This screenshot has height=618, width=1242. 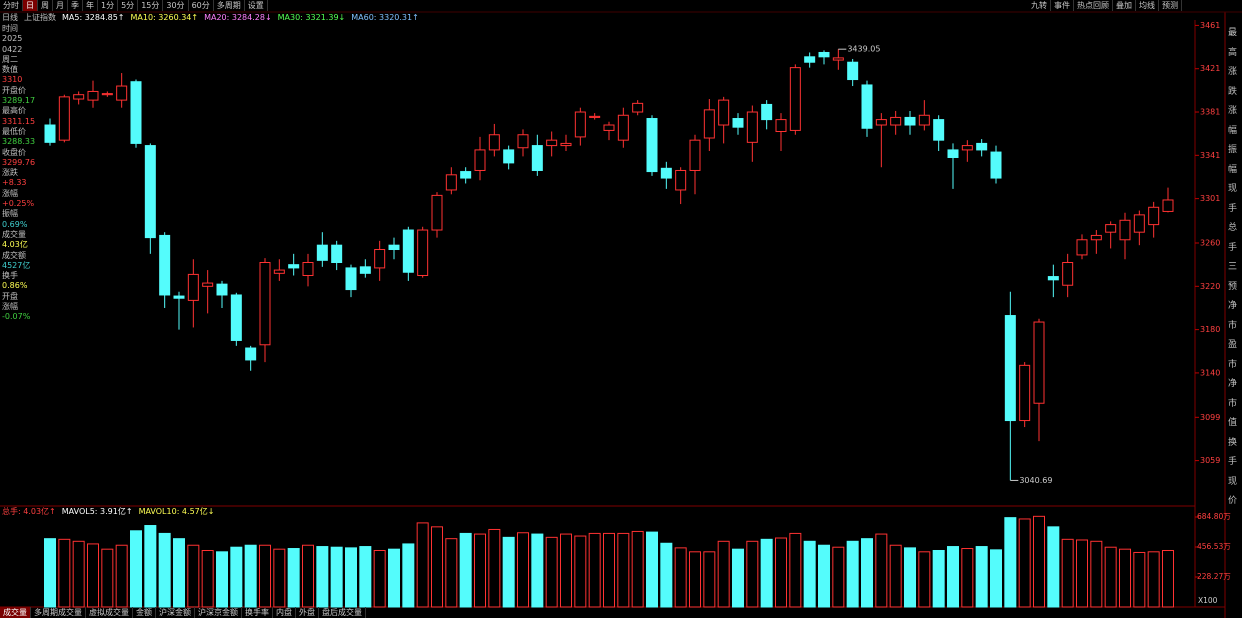 I want to click on tool-tab: 均线, so click(x=1147, y=5).